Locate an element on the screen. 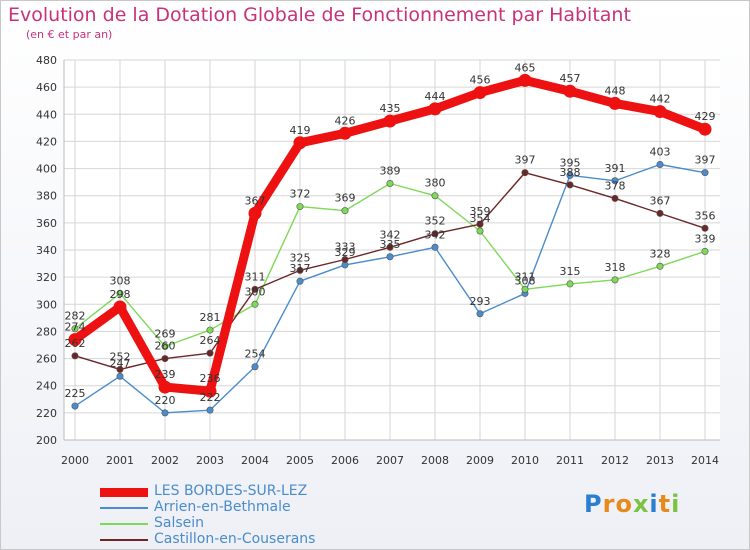  x-tick-label: 2009 is located at coordinates (480, 460).